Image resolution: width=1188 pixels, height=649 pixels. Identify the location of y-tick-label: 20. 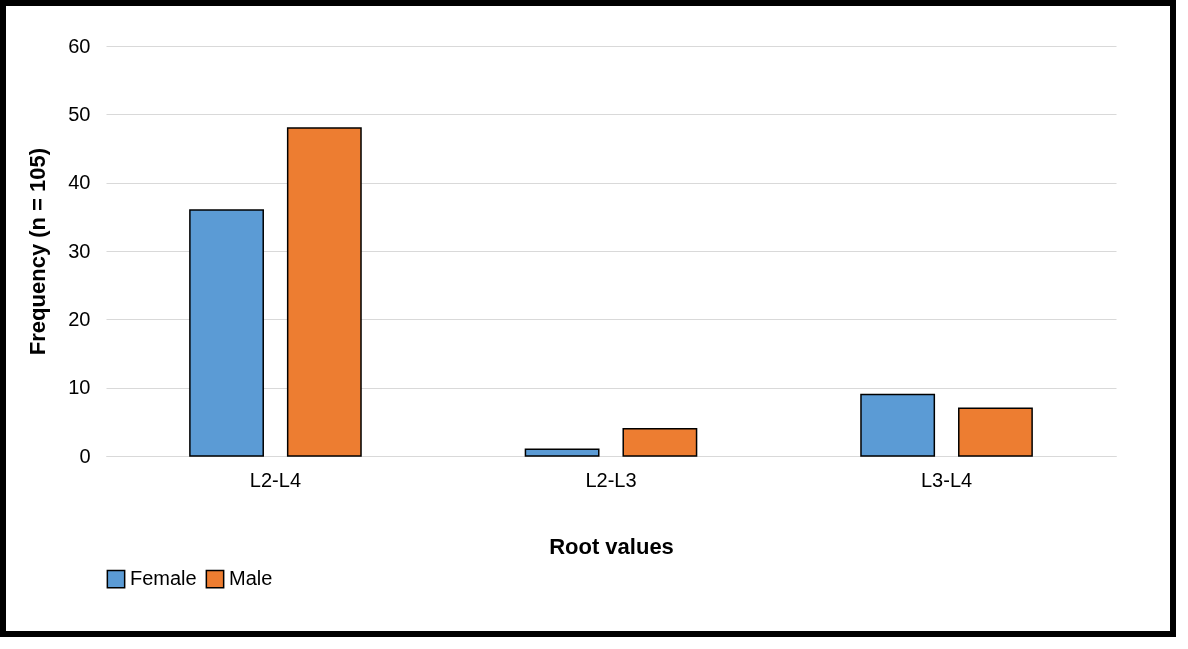
(79, 318).